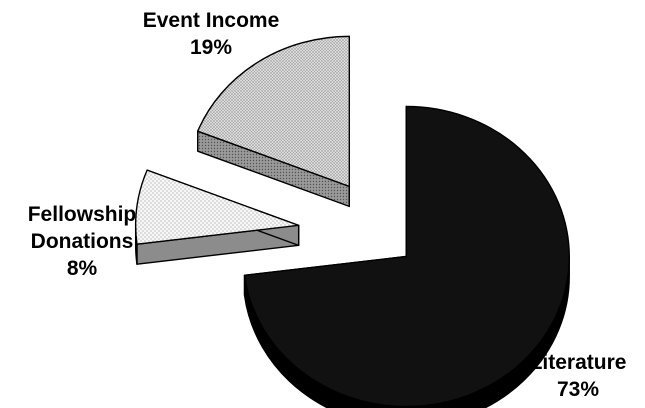 The image size is (645, 408). What do you see at coordinates (82, 268) in the screenshot?
I see `slice-percent-label: 8%` at bounding box center [82, 268].